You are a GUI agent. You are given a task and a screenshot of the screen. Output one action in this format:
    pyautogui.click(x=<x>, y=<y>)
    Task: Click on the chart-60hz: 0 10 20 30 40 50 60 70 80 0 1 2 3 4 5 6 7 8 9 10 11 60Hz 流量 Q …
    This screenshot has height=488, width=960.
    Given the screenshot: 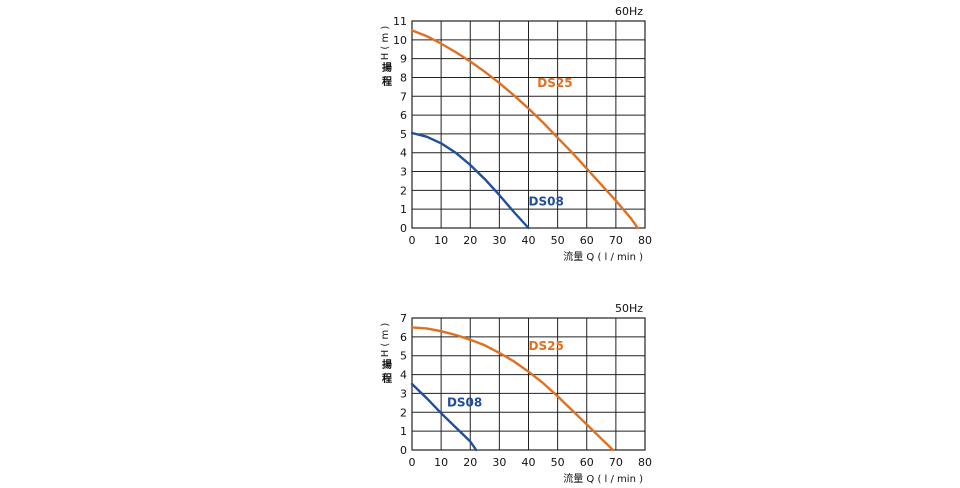 What is the action you would take?
    pyautogui.click(x=516, y=134)
    